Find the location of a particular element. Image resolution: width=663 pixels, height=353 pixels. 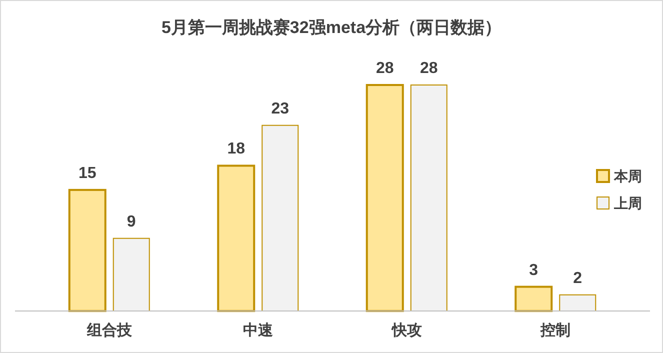

data-label: 23 is located at coordinates (280, 109).